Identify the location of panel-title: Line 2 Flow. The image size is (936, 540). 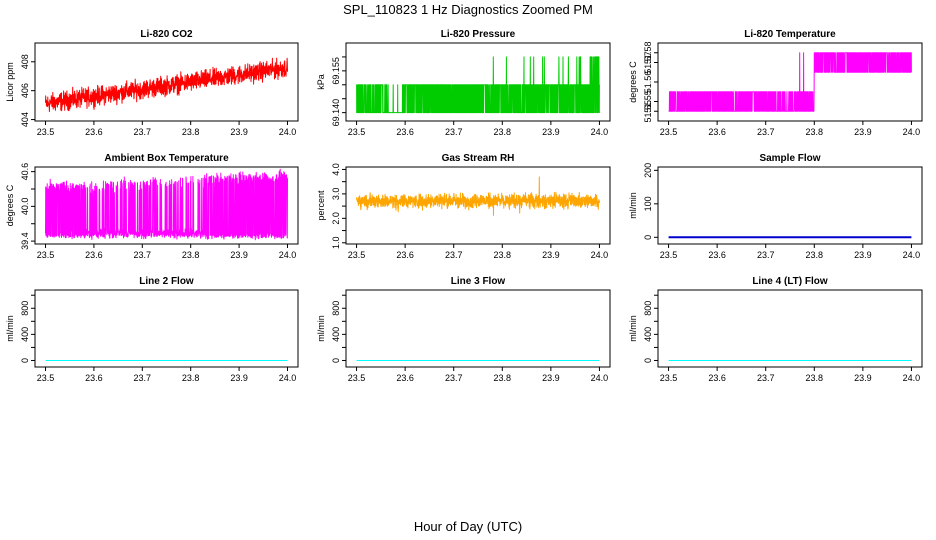
(166, 281).